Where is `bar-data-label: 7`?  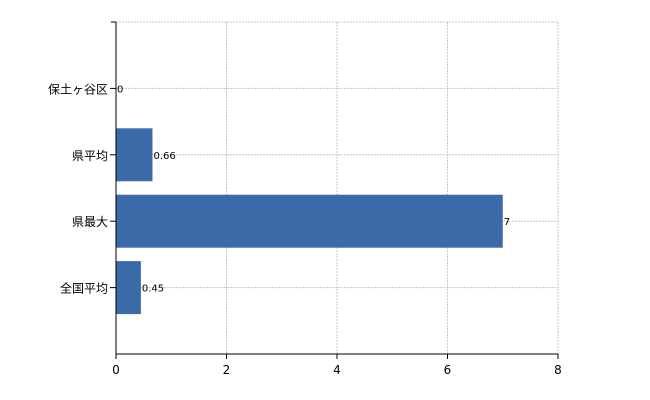
bar-data-label: 7 is located at coordinates (507, 222).